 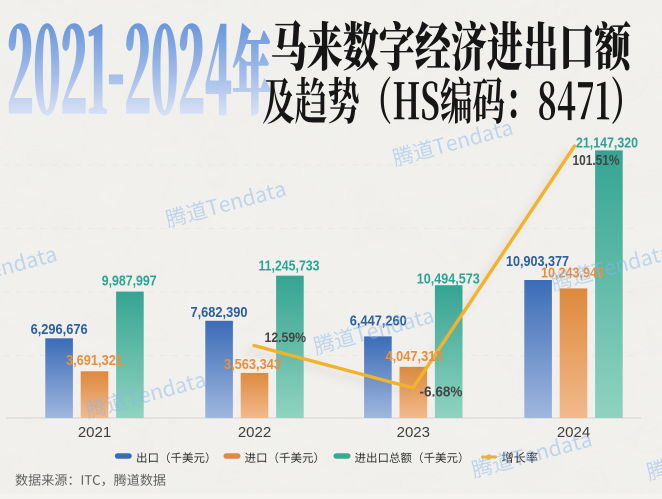 What do you see at coordinates (414, 357) in the screenshot?
I see `svg-text: 4,047,313` at bounding box center [414, 357].